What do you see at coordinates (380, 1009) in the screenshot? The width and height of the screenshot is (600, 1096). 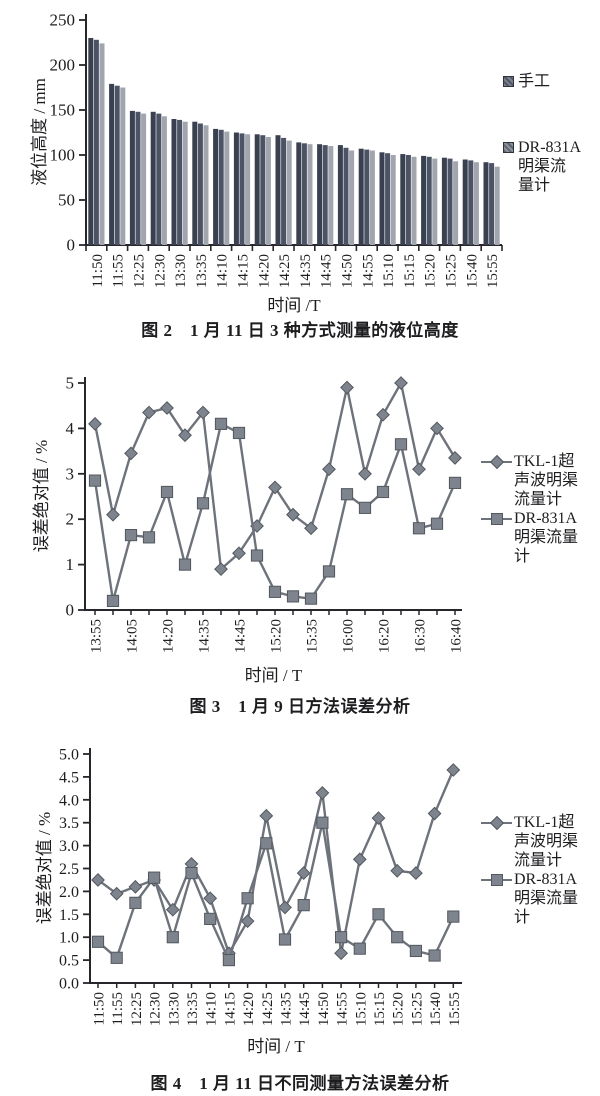 I see `x-tick-label: 15:15` at bounding box center [380, 1009].